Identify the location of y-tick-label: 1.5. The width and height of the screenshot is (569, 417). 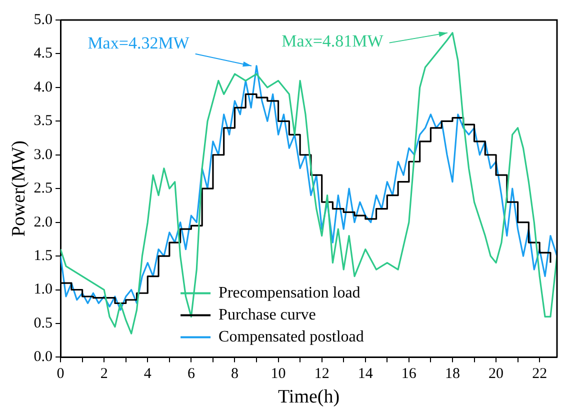
(43, 256).